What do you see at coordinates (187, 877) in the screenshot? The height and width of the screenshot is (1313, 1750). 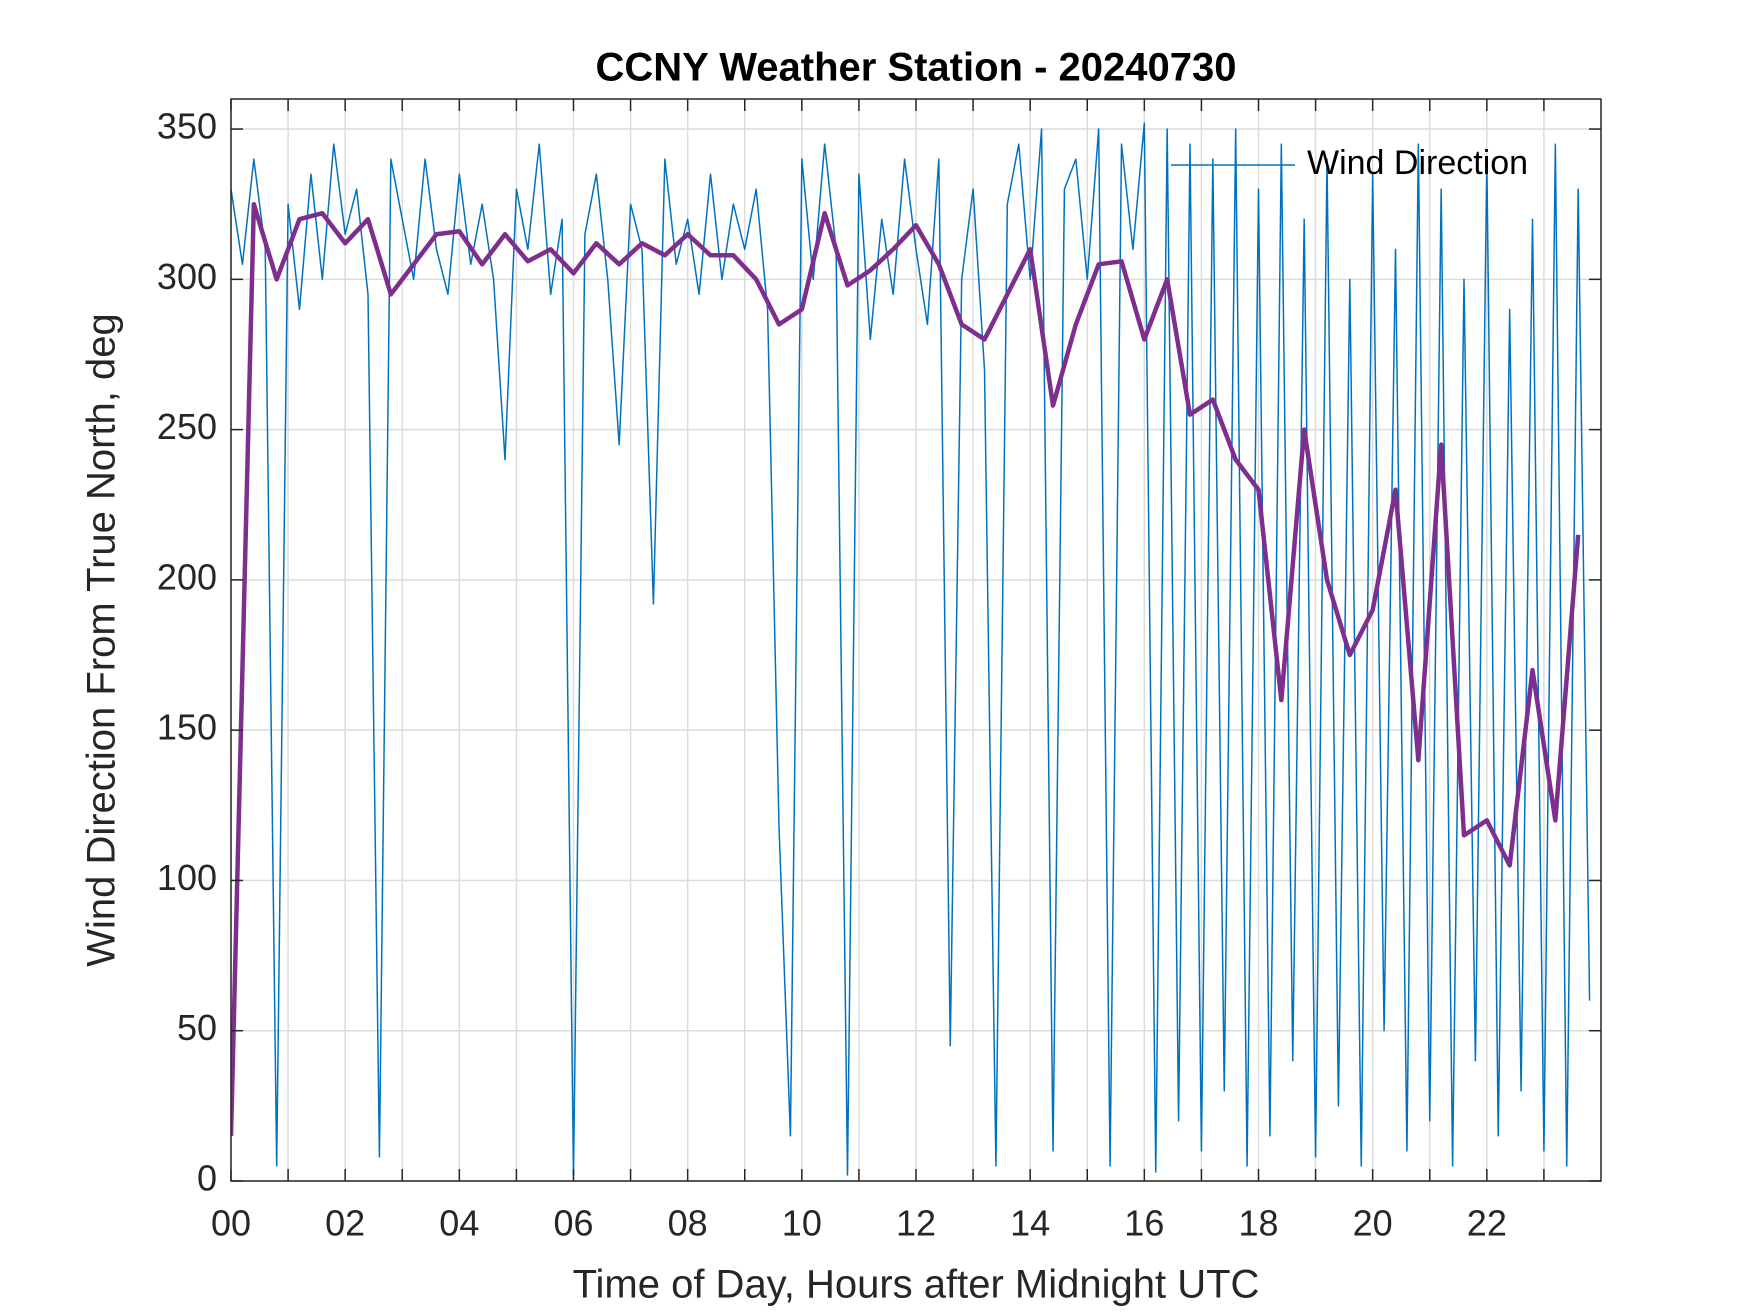 I see `y-tick-label: 100` at bounding box center [187, 877].